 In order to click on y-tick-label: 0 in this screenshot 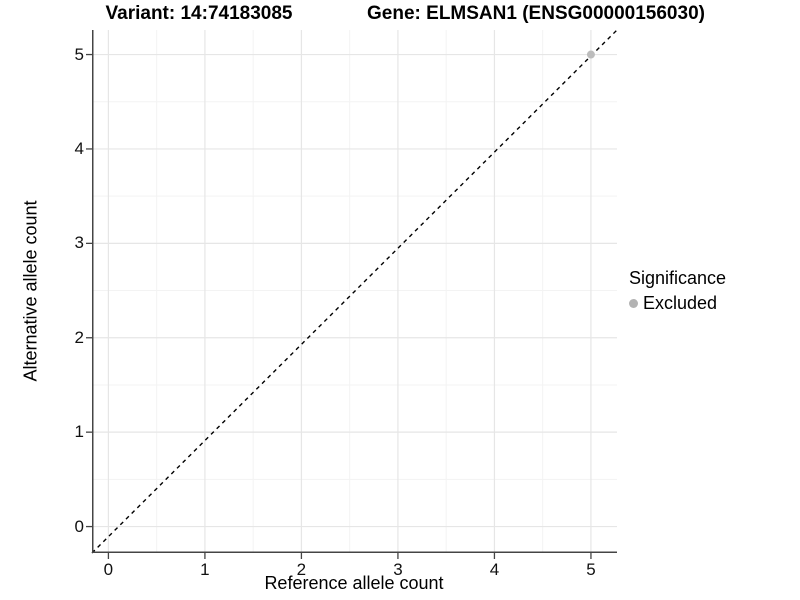, I will do `click(79, 526)`.